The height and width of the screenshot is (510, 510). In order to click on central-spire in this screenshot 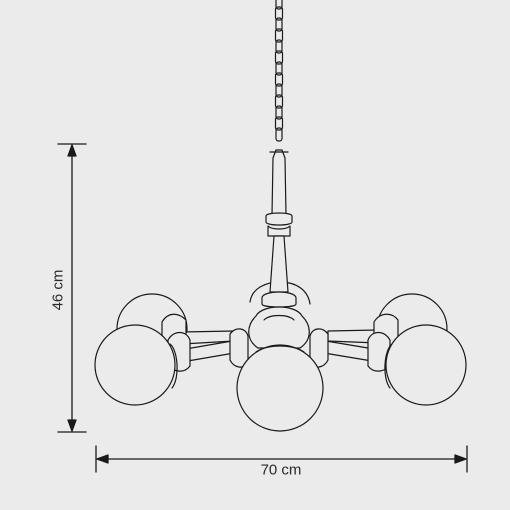, I will do `click(279, 228)`.